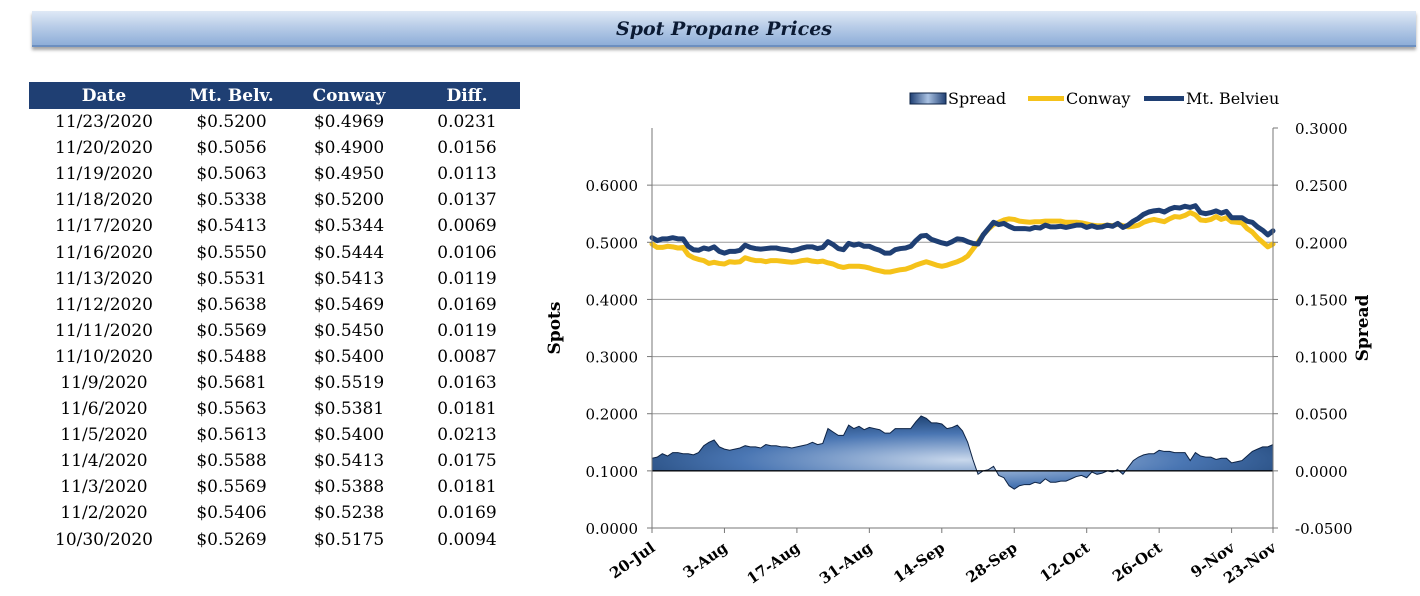 This screenshot has height=596, width=1420. What do you see at coordinates (349, 252) in the screenshot?
I see `conway-cell: $0.5444` at bounding box center [349, 252].